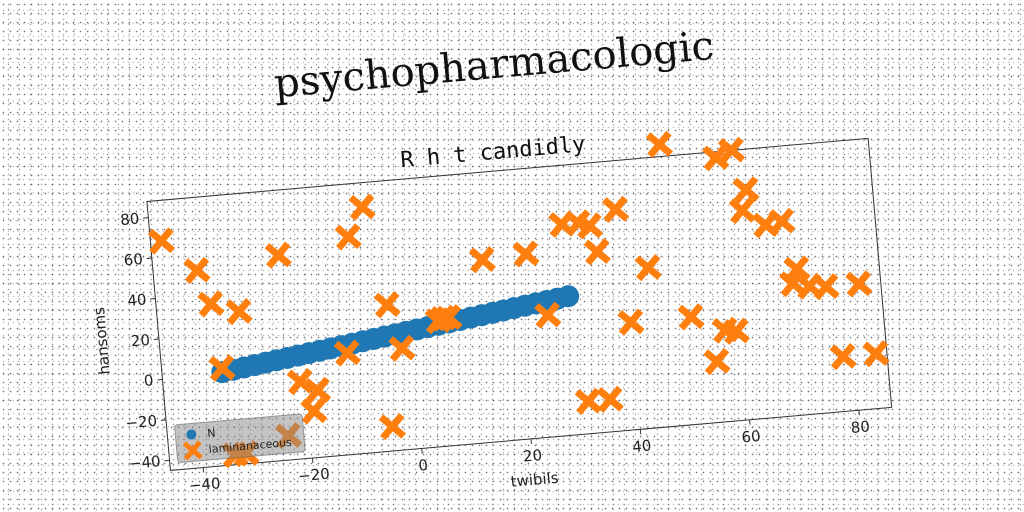  What do you see at coordinates (148, 380) in the screenshot?
I see `y-tick-label: 0` at bounding box center [148, 380].